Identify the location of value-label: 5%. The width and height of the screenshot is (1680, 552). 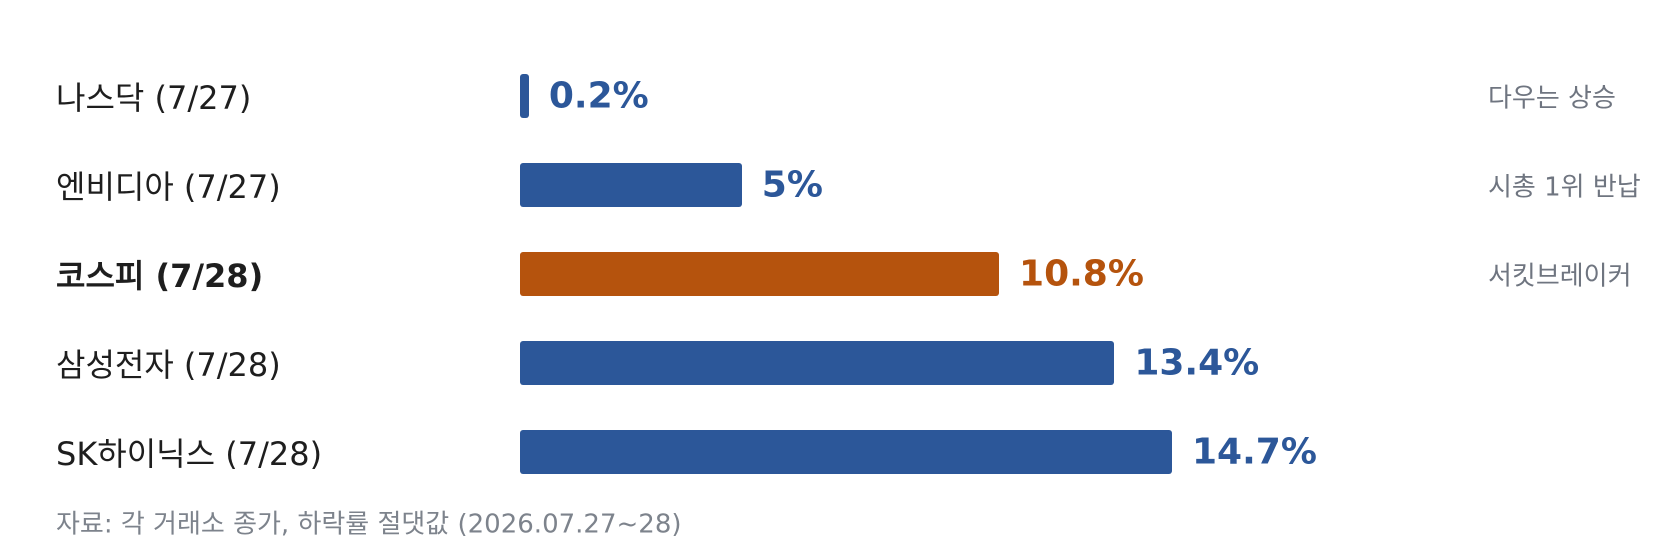
(792, 185).